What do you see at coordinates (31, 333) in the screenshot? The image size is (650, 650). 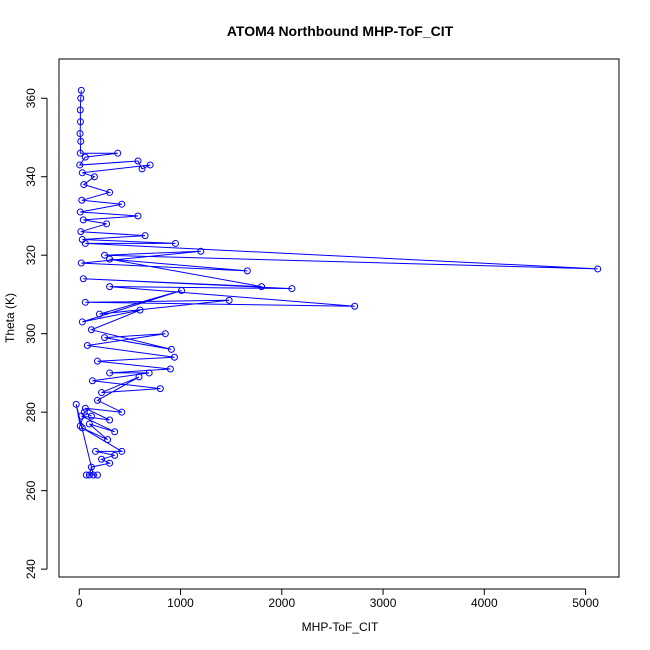 I see `y-tick-label: 300` at bounding box center [31, 333].